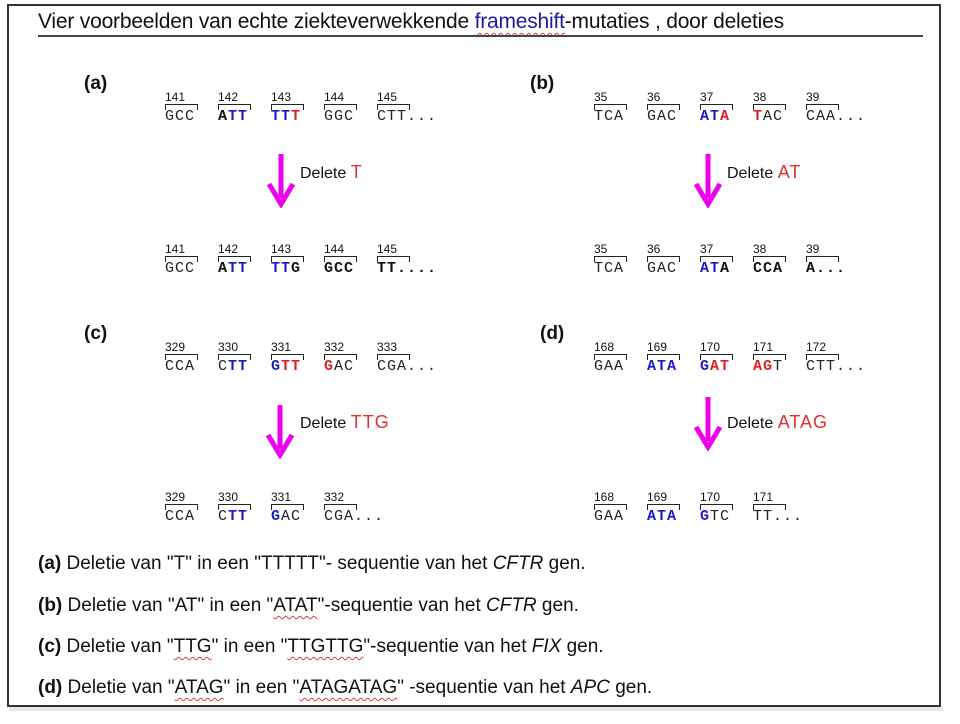 The image size is (960, 724). What do you see at coordinates (546, 646) in the screenshot?
I see `gene-name: FIX` at bounding box center [546, 646].